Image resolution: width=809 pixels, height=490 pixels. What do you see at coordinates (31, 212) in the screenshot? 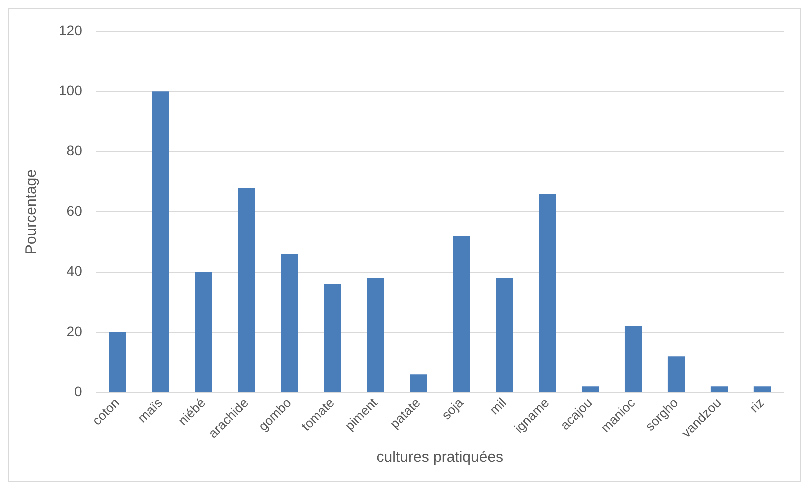
I see `y-axis-title: Pourcentage` at bounding box center [31, 212].